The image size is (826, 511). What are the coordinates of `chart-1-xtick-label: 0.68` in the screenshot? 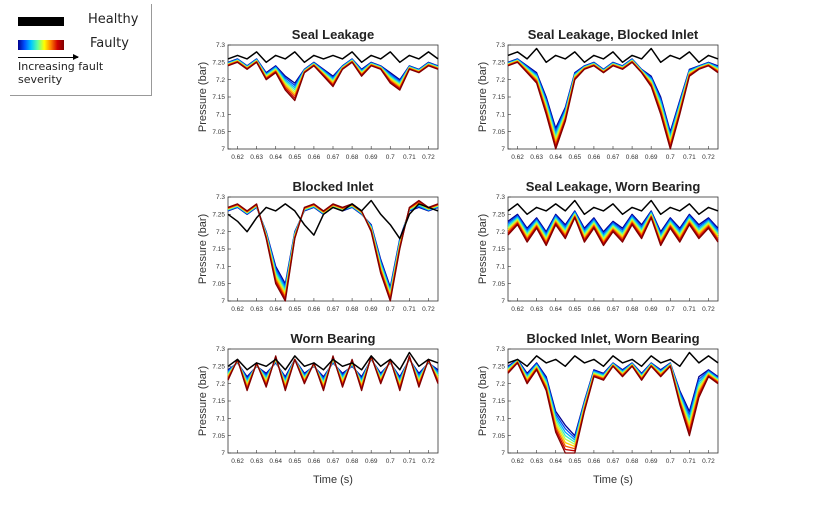 It's located at (352, 157).